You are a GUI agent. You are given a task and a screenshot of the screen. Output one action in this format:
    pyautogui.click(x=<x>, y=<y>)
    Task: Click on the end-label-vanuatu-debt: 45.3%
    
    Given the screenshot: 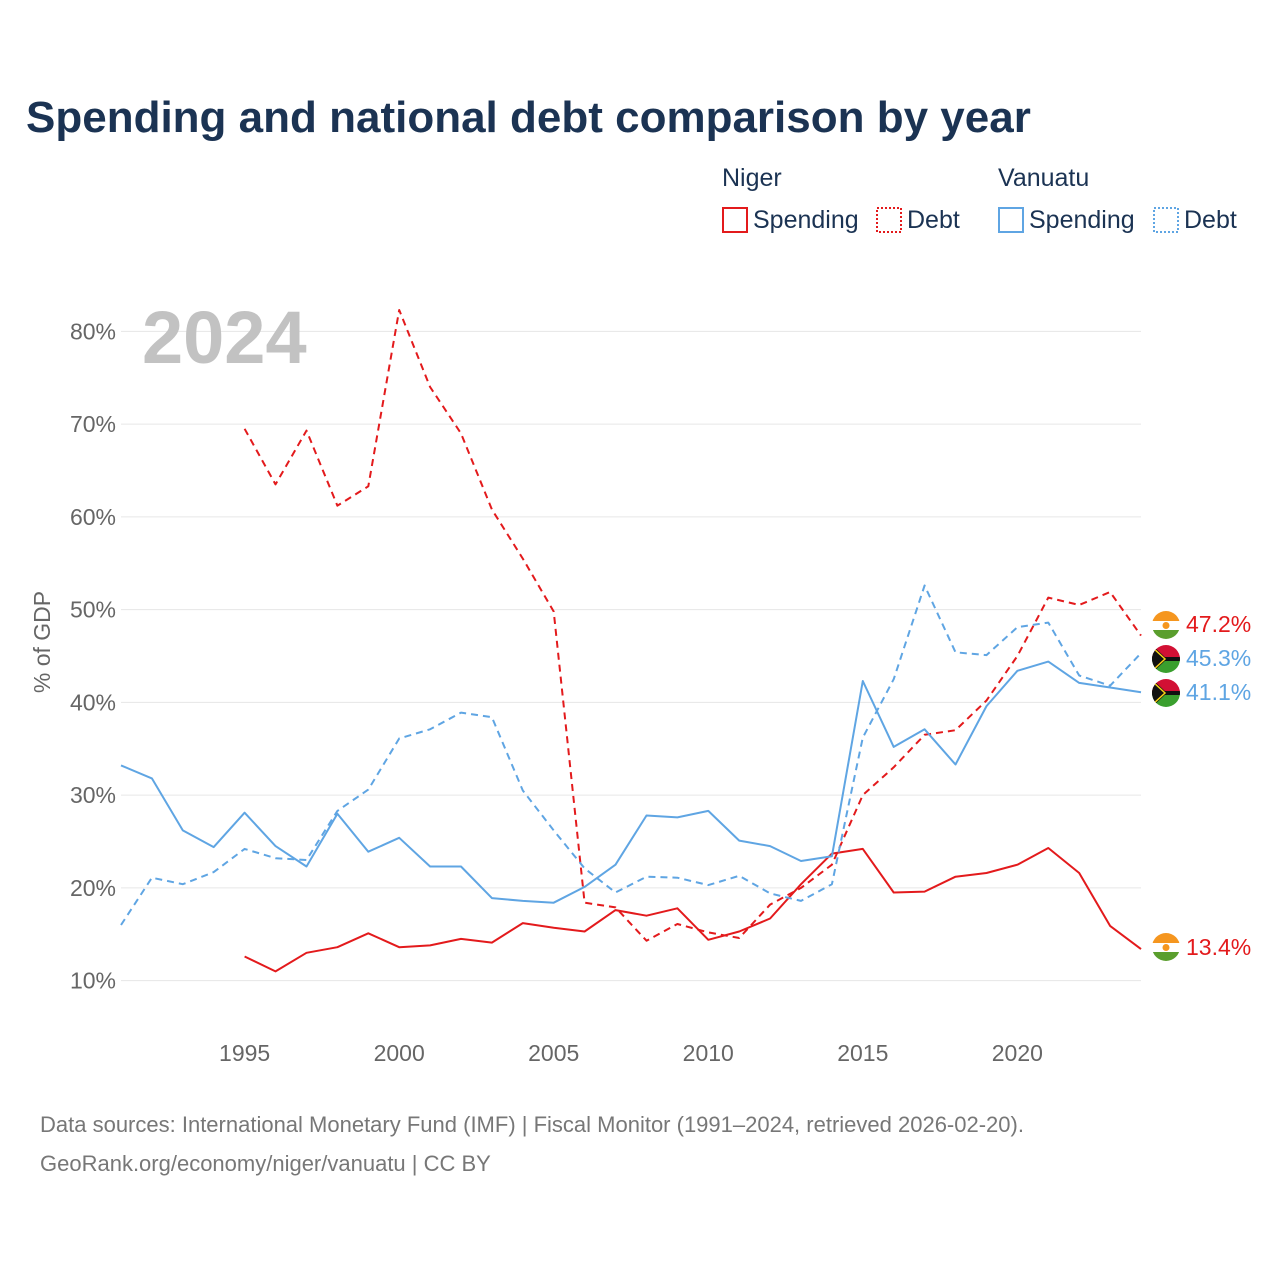 What is the action you would take?
    pyautogui.click(x=1218, y=658)
    